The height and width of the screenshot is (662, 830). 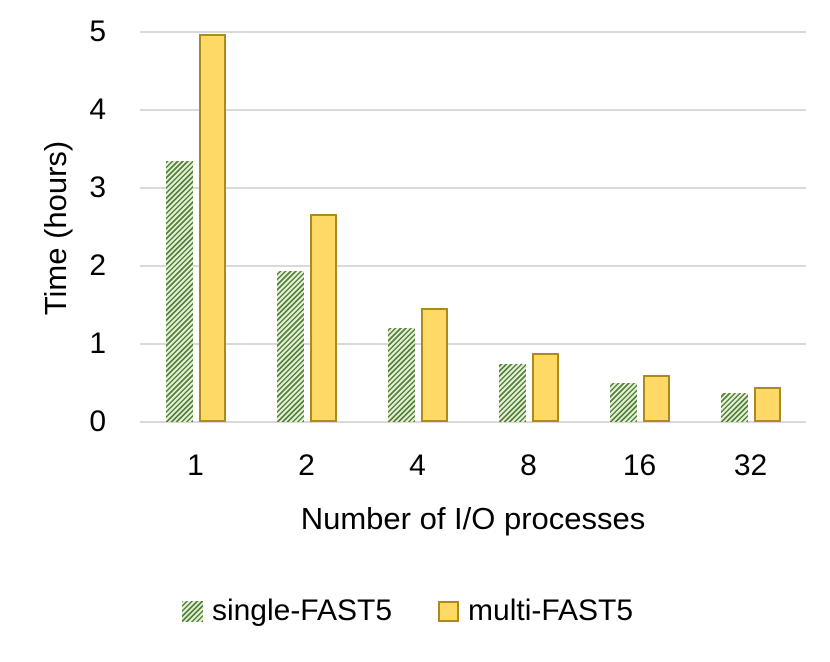 I want to click on bar-single-FAST5-x16, so click(x=623, y=402).